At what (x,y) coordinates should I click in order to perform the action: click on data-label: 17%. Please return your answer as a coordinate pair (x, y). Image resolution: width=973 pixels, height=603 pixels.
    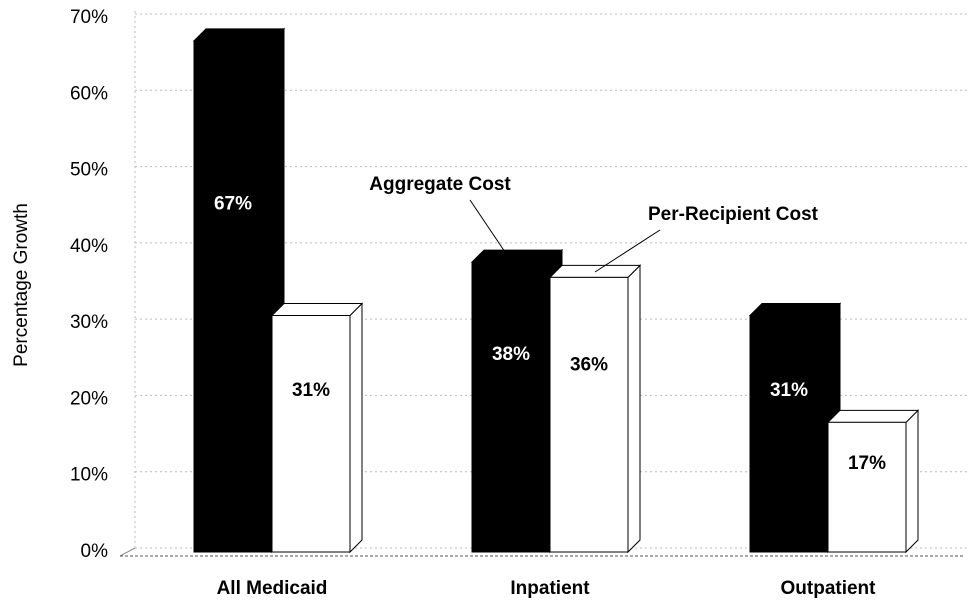
    Looking at the image, I should click on (867, 463).